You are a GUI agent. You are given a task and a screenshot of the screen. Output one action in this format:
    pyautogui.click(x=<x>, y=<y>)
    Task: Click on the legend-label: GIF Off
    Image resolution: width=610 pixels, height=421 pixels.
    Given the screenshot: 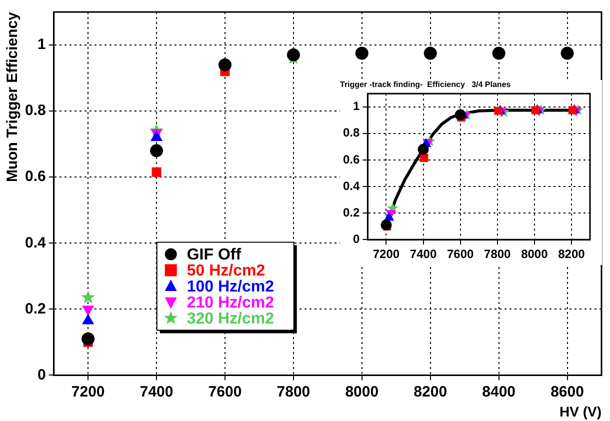 What is the action you would take?
    pyautogui.click(x=214, y=255)
    